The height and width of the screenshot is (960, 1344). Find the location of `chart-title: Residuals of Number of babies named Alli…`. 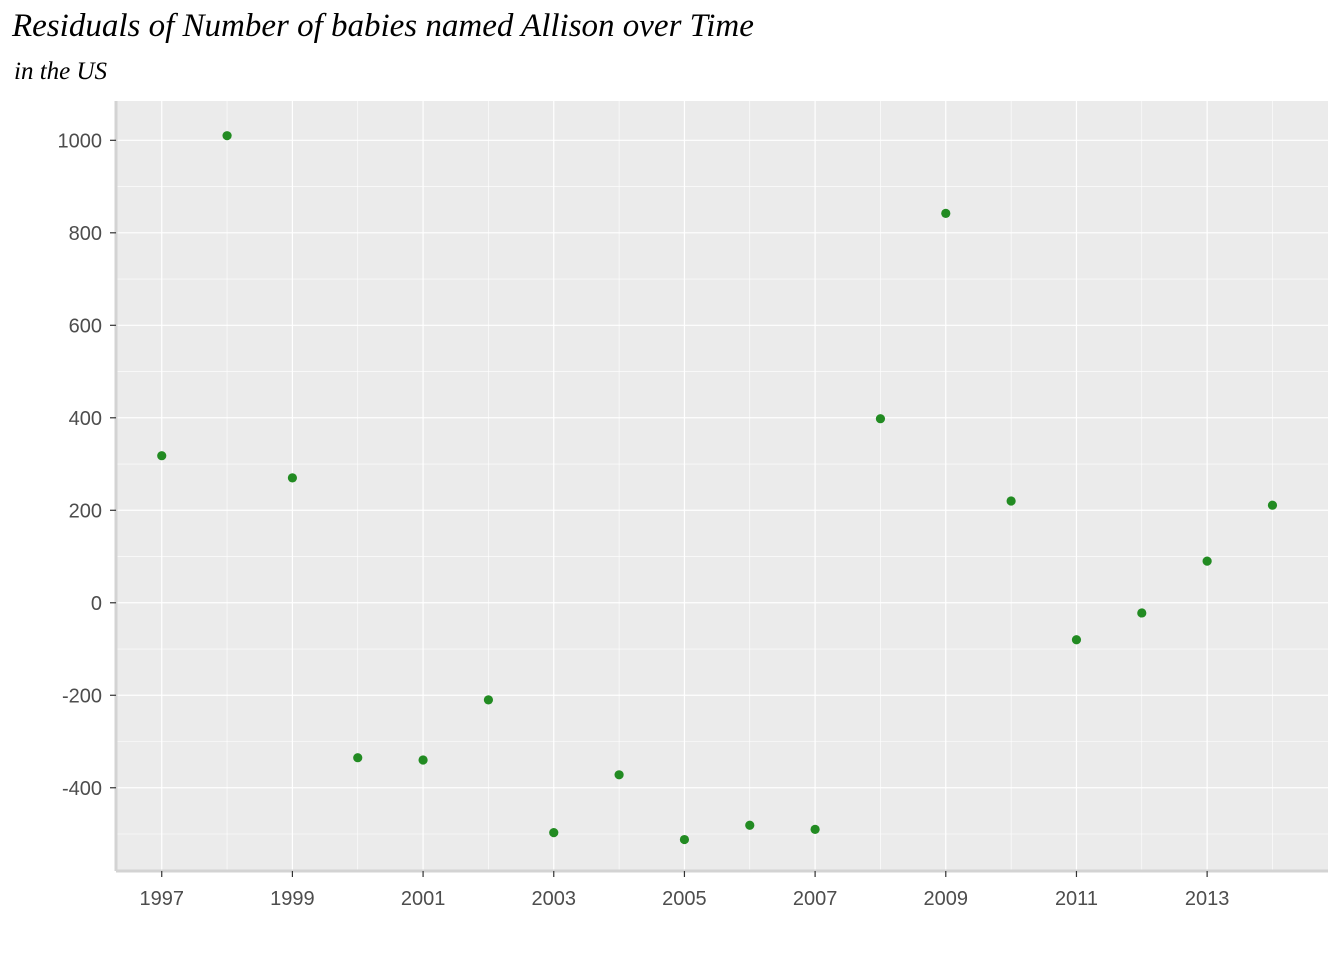

chart-title: Residuals of Number of babies named Alli… is located at coordinates (383, 26).